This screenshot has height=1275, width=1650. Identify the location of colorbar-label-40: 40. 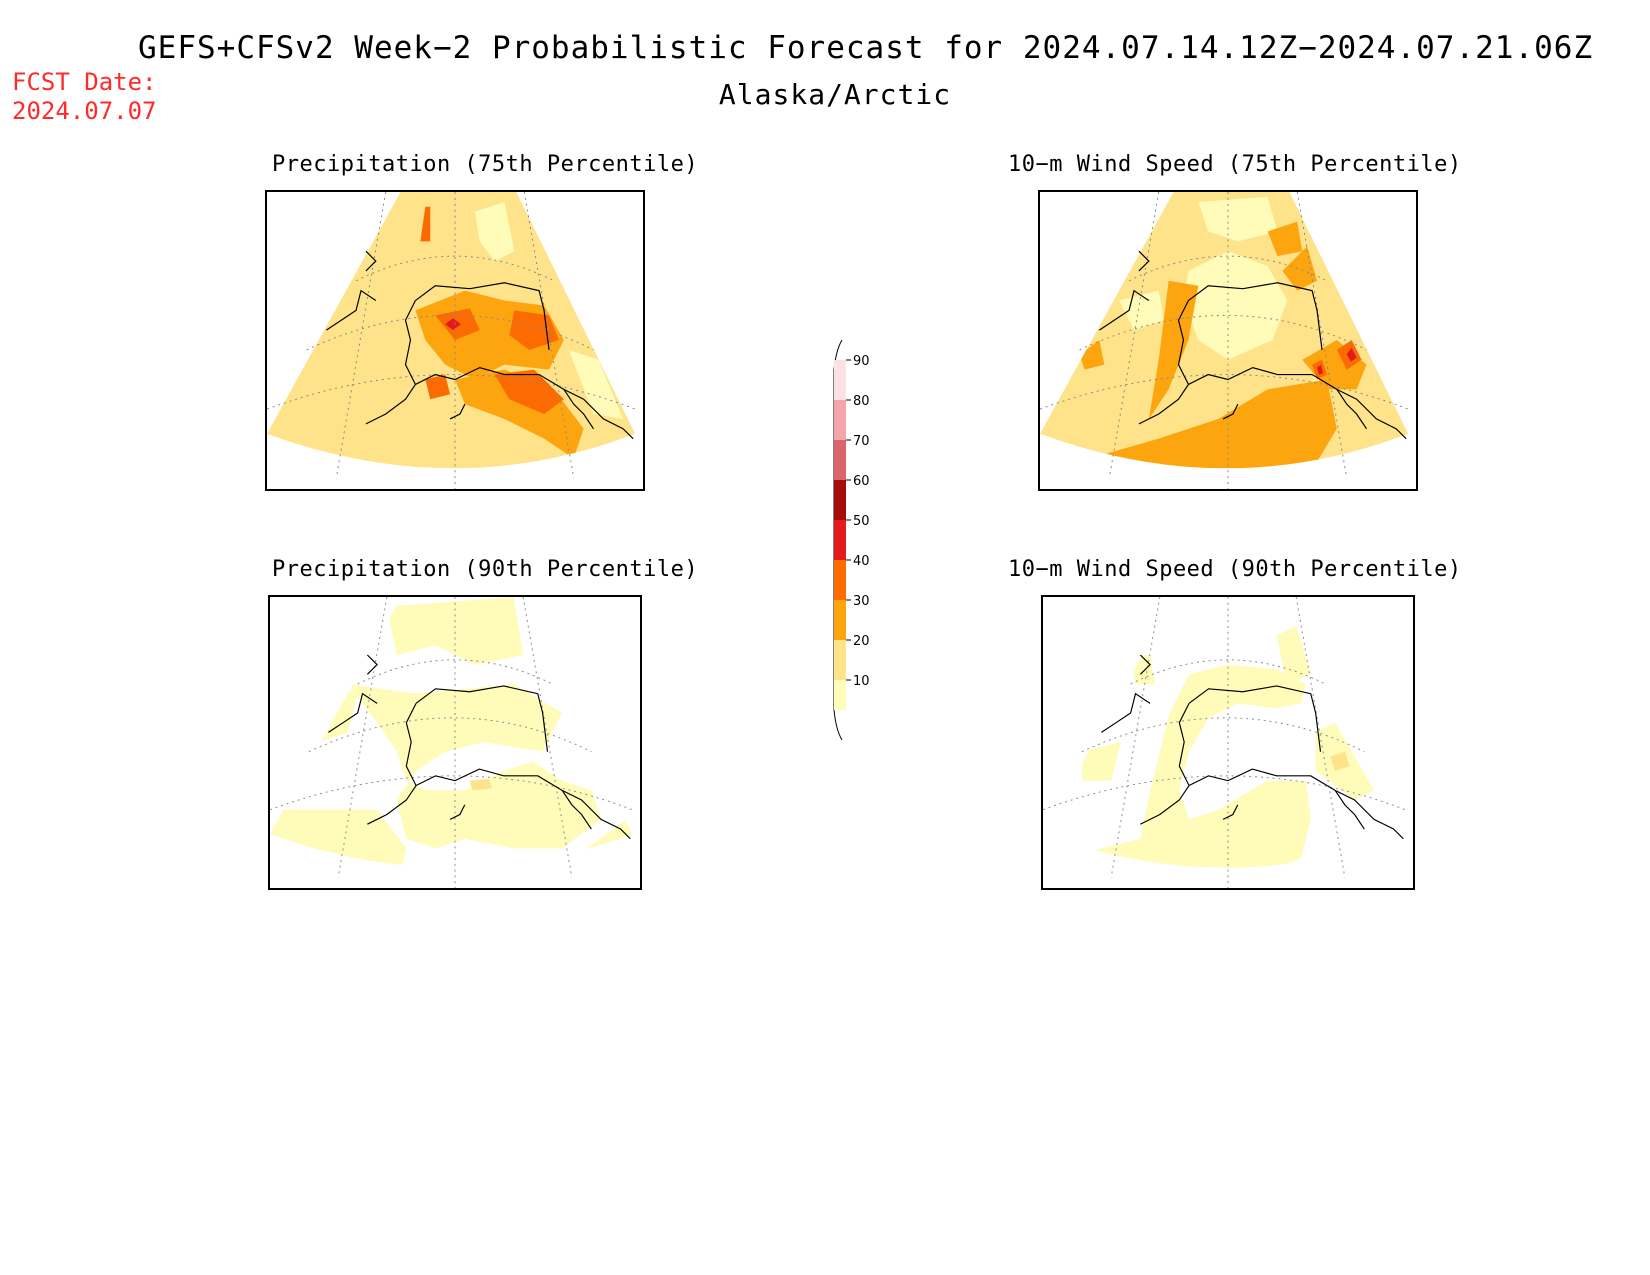
(861, 561).